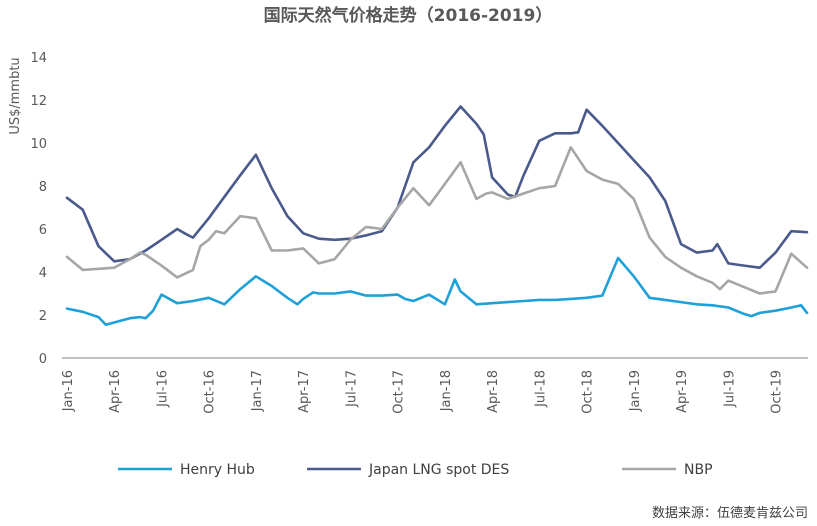  What do you see at coordinates (493, 391) in the screenshot?
I see `x-tick-label: Apr-18` at bounding box center [493, 391].